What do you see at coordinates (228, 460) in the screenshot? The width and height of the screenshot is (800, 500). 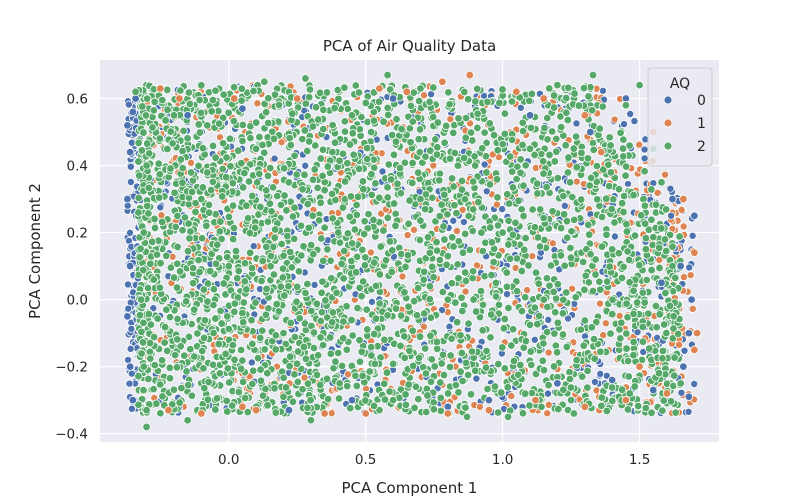 I see `x-tick-label: 0.0` at bounding box center [228, 460].